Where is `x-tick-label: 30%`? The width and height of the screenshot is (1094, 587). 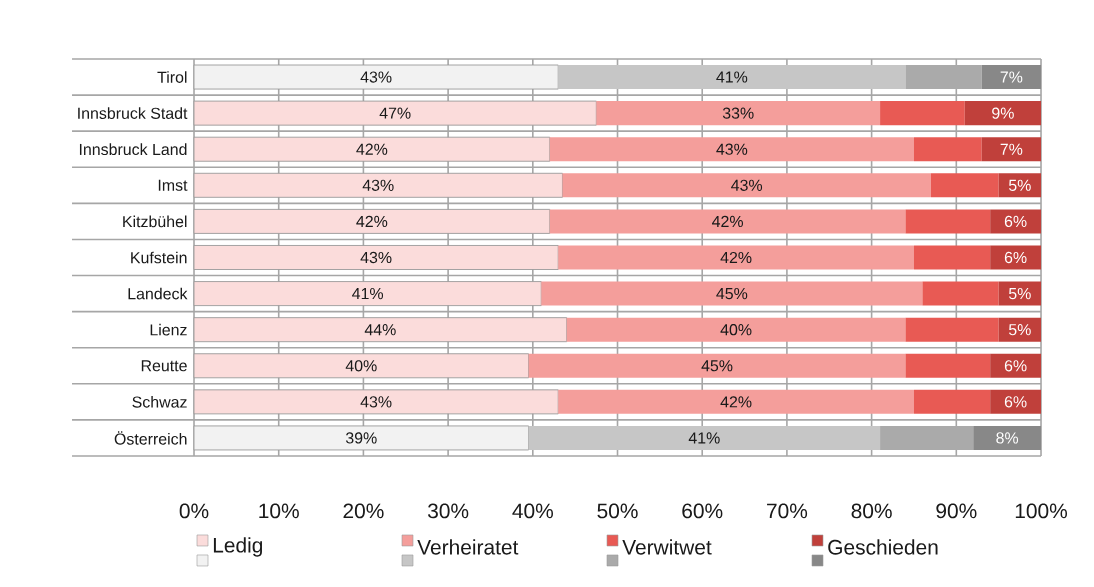
x-tick-label: 30% is located at coordinates (448, 511).